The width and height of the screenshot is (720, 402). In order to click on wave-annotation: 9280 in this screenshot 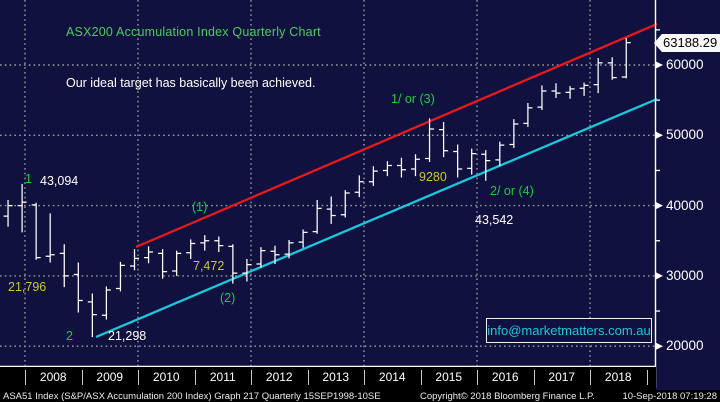, I will do `click(433, 177)`.